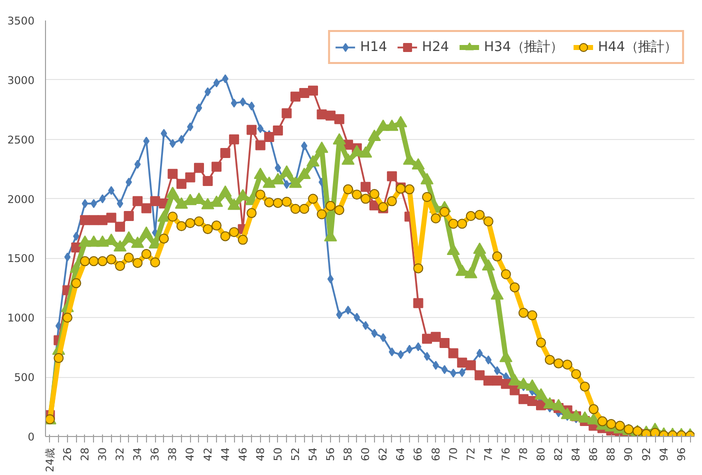 This screenshot has width=702, height=475. Describe the element at coordinates (21, 21) in the screenshot. I see `y-tick-label: 3500` at that location.